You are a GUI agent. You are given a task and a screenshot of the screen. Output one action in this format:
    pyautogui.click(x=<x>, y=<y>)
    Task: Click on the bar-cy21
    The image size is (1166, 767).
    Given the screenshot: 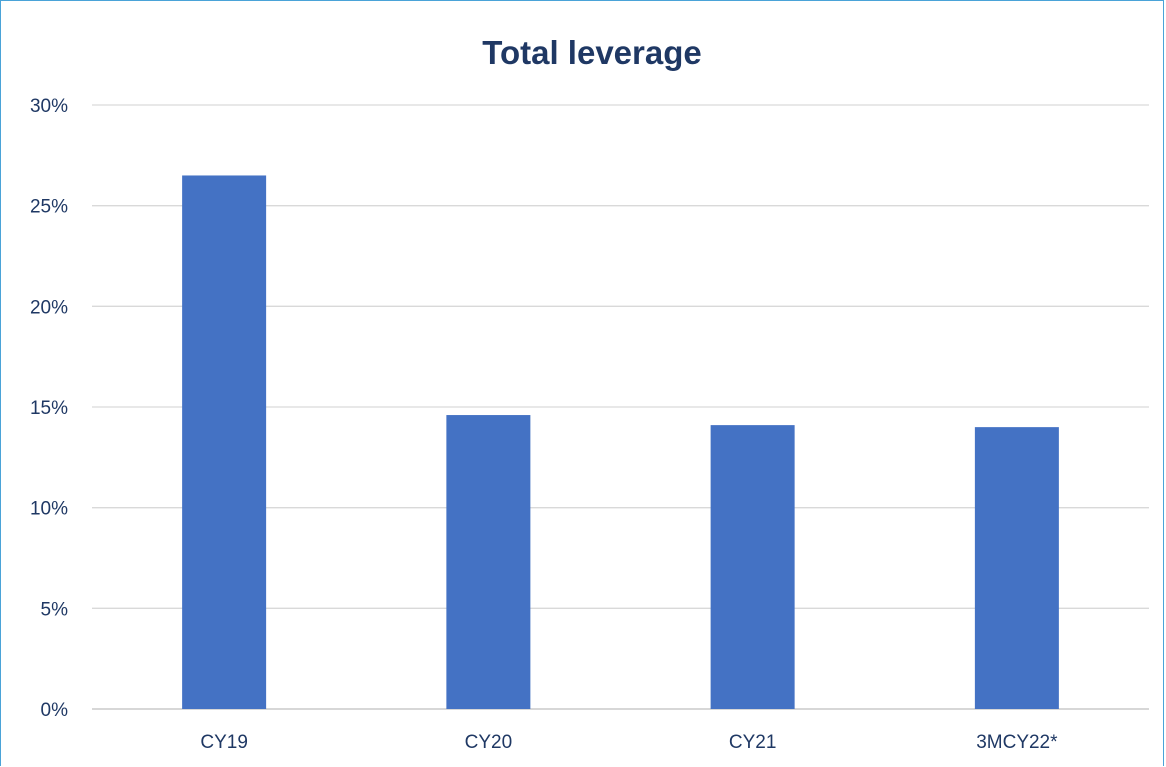 What is the action you would take?
    pyautogui.click(x=752, y=567)
    